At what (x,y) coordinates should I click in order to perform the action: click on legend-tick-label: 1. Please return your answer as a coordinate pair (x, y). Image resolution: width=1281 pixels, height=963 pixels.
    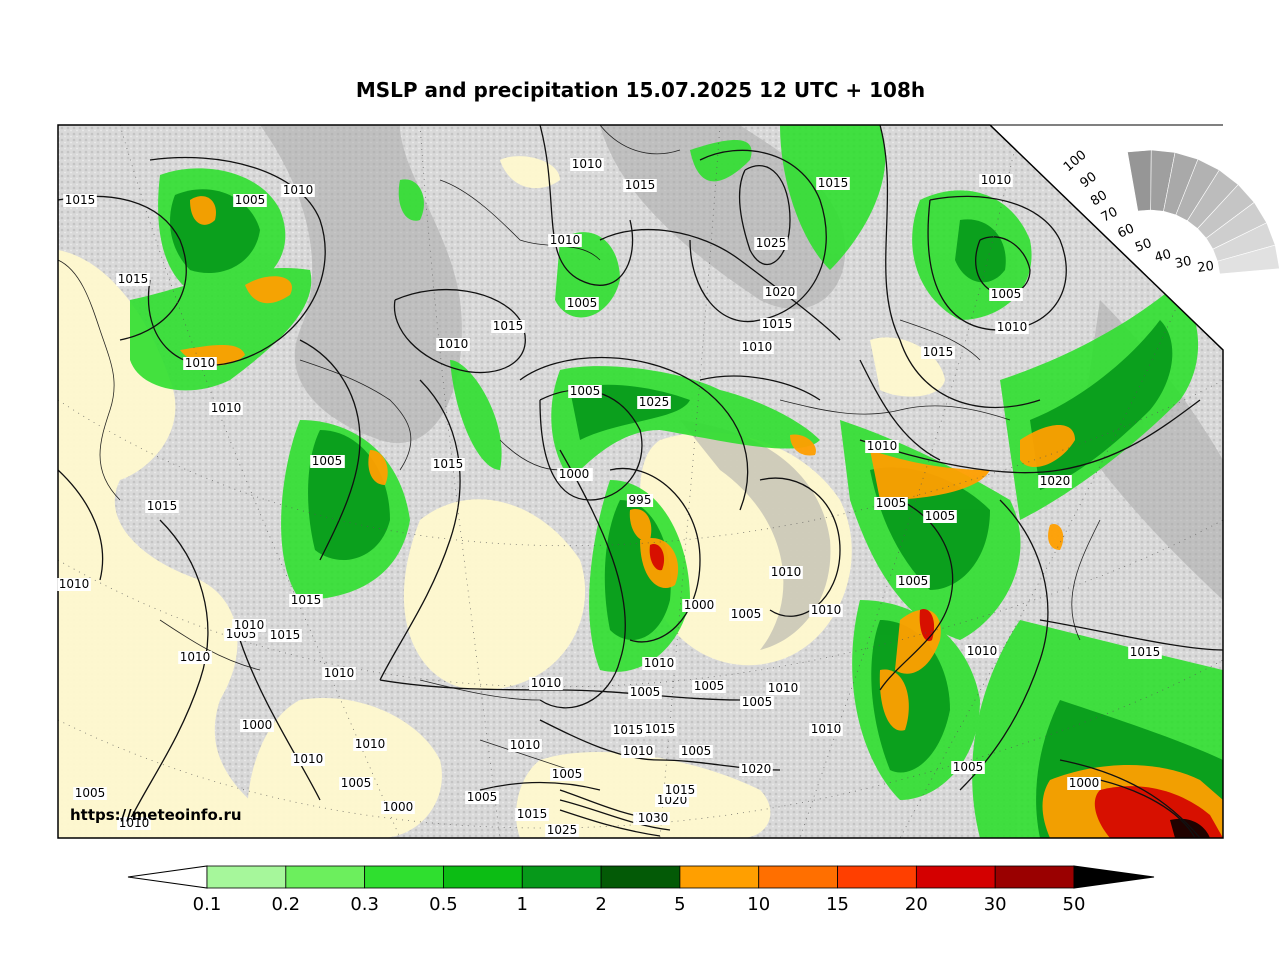
    Looking at the image, I should click on (522, 904).